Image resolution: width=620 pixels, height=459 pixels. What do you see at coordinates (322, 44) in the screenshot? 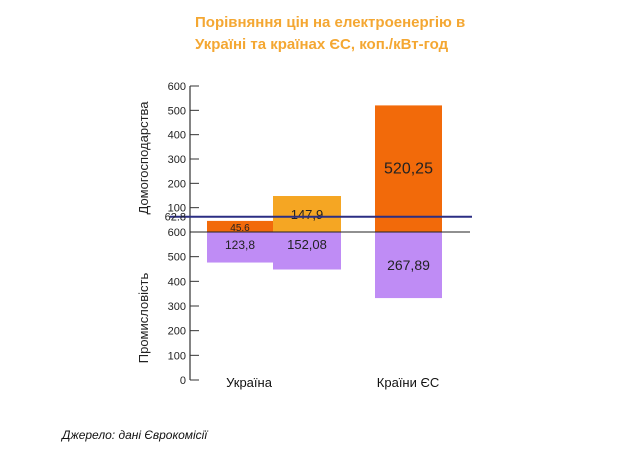
I see `chart-title-line: Україні та країнах ЄС, коп./кВт-год` at bounding box center [322, 44].